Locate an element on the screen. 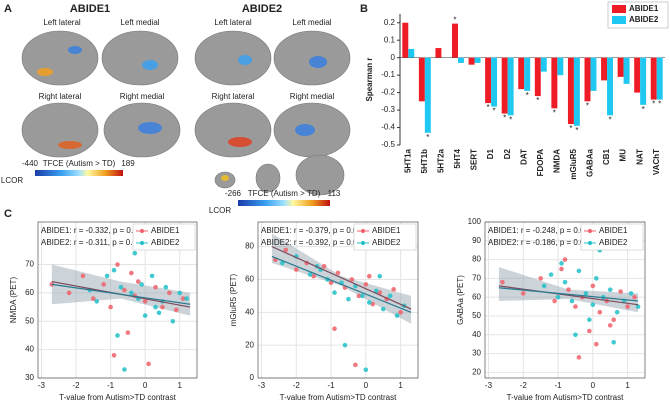 The image size is (670, 404). view-label: Left medial is located at coordinates (139, 22).